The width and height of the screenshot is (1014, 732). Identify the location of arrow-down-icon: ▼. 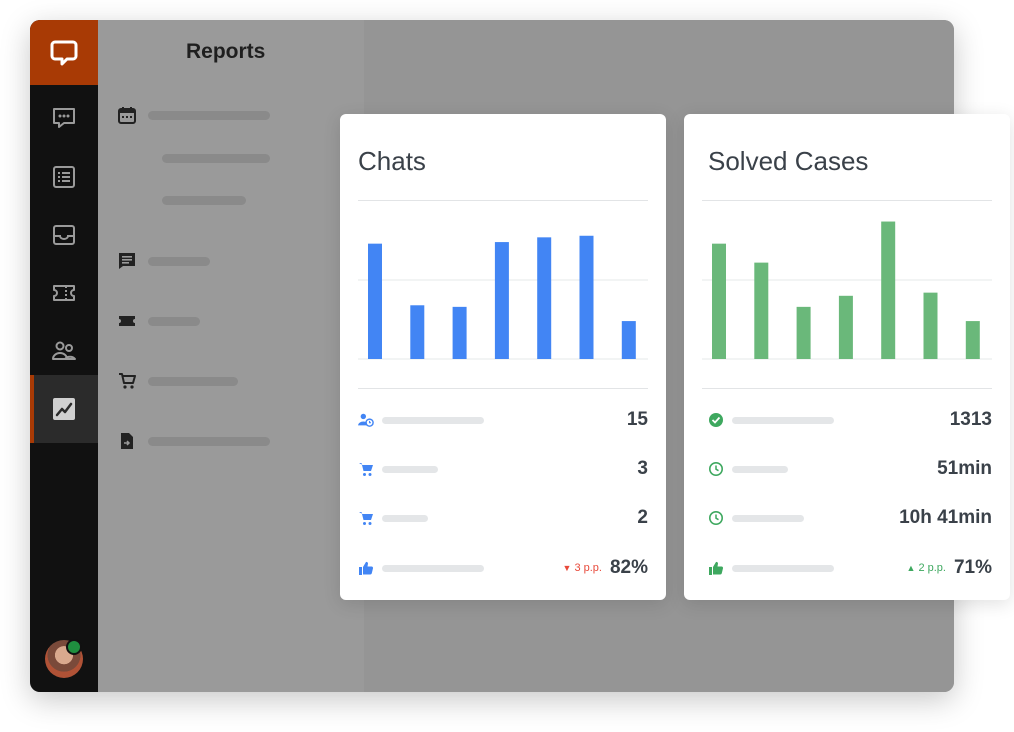
(567, 568).